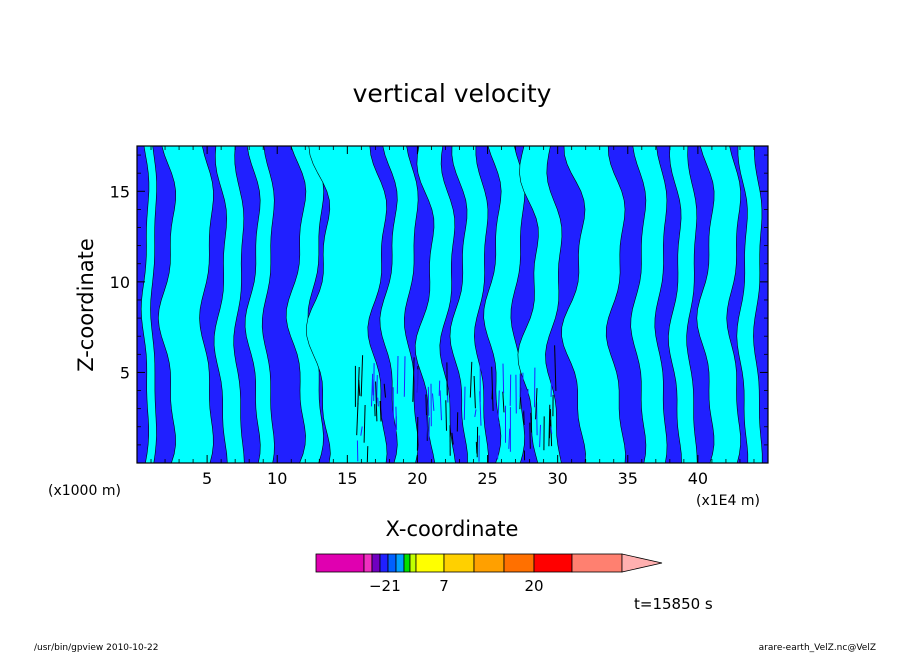 The height and width of the screenshot is (658, 904). I want to click on x-tick-label: 30, so click(557, 478).